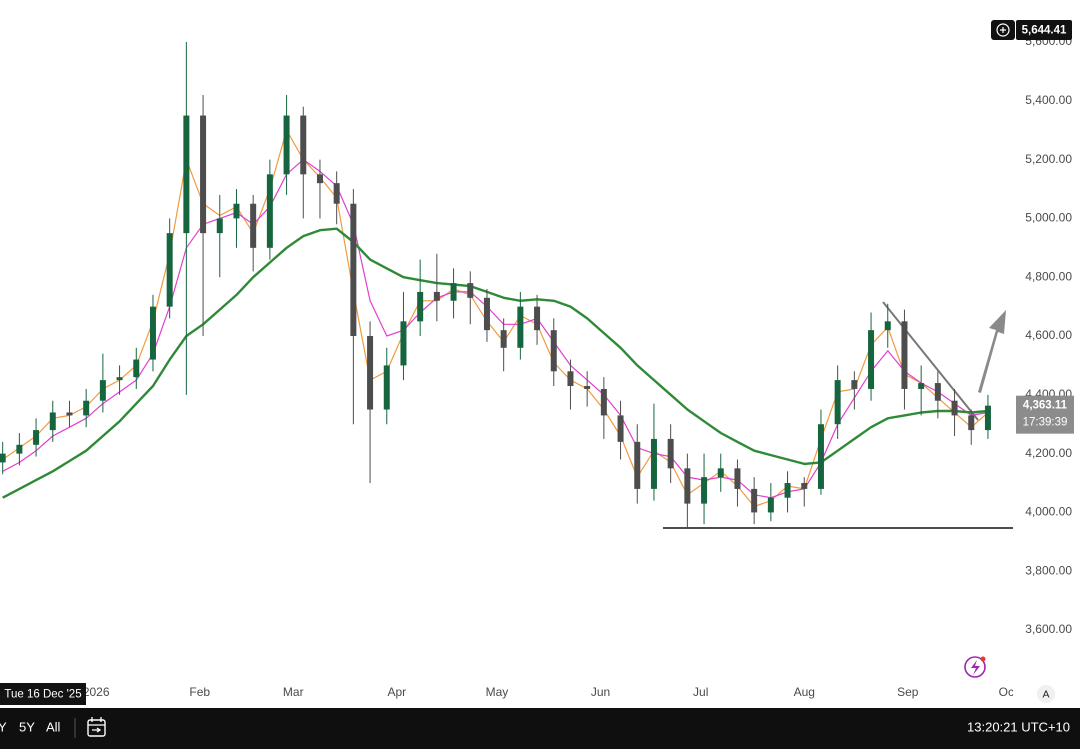  I want to click on date-range-button, so click(96, 727).